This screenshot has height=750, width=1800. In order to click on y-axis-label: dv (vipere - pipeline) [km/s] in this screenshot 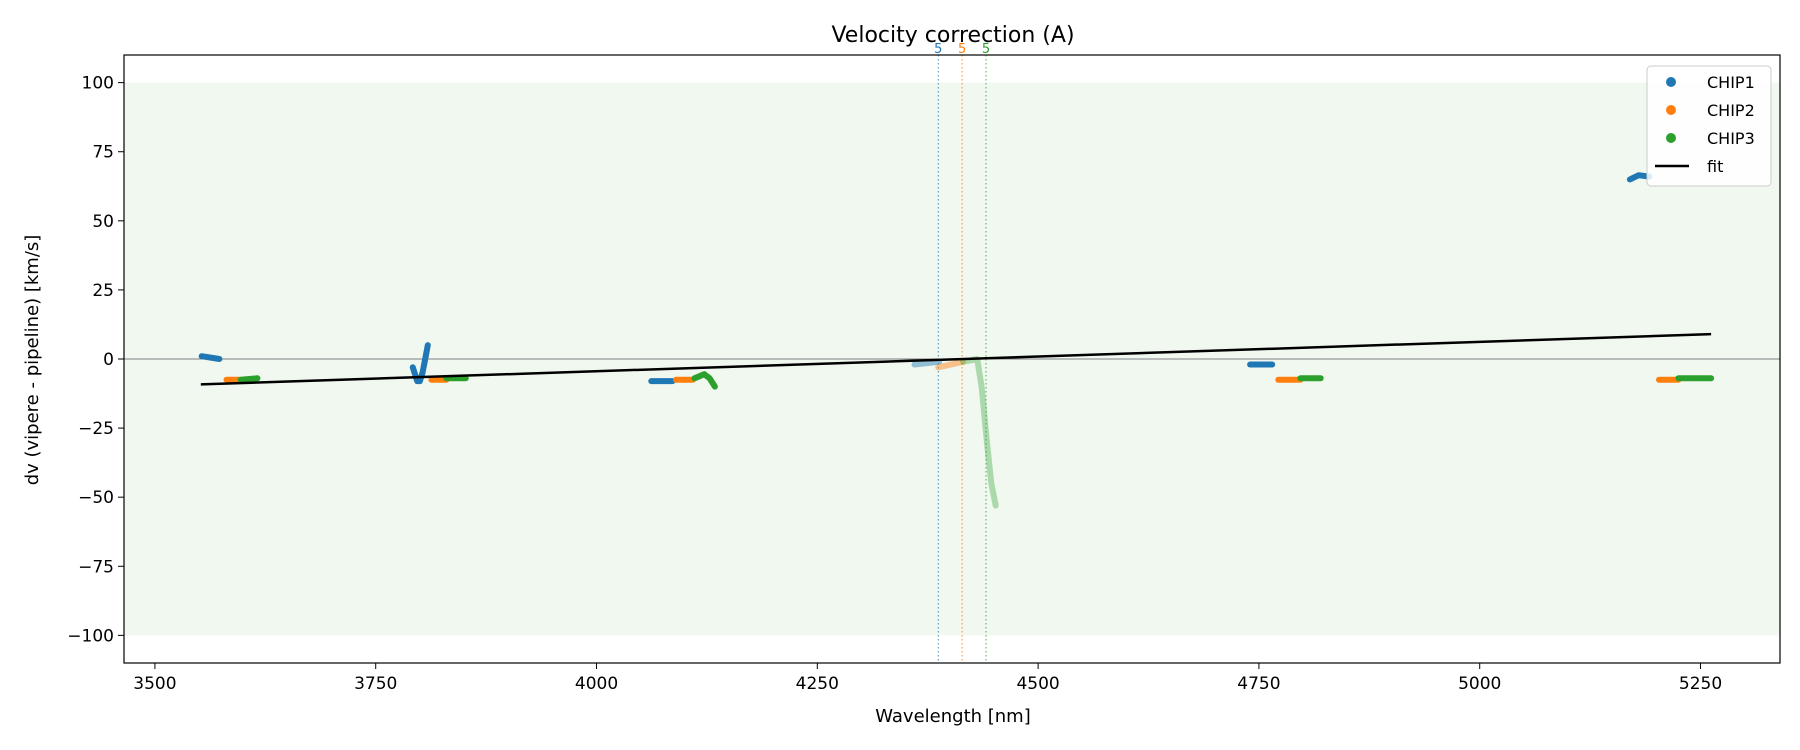, I will do `click(32, 360)`.